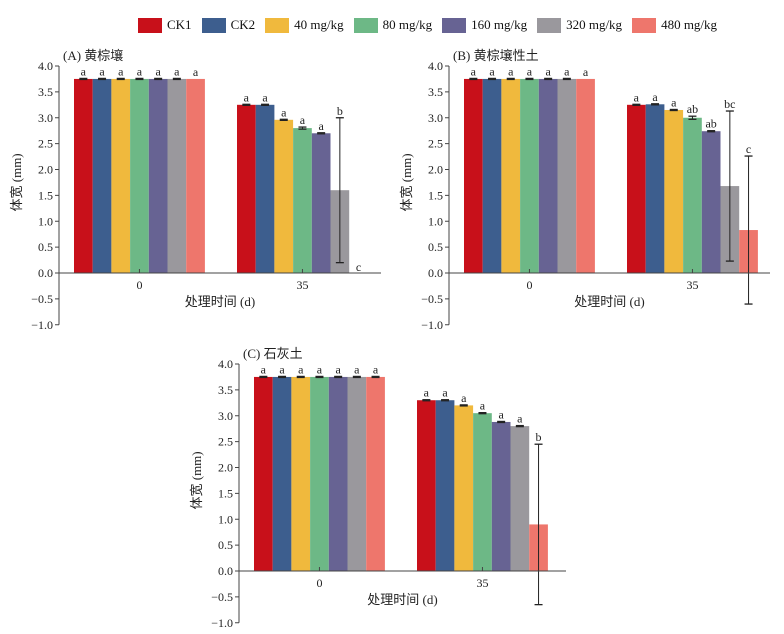 This screenshot has height=634, width=784. Describe the element at coordinates (165, 25) in the screenshot. I see `legend-item: CK1` at that location.